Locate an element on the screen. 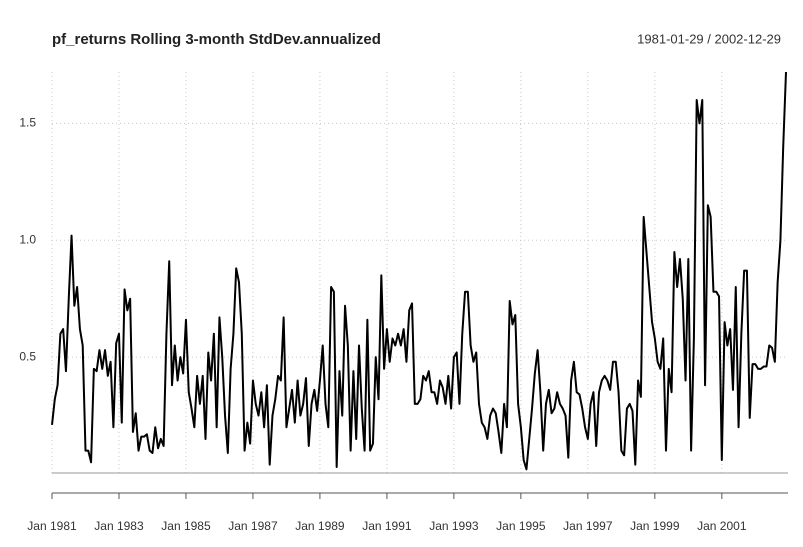 This screenshot has height=547, width=803. x-tick-label: Jan 1981 is located at coordinates (52, 526).